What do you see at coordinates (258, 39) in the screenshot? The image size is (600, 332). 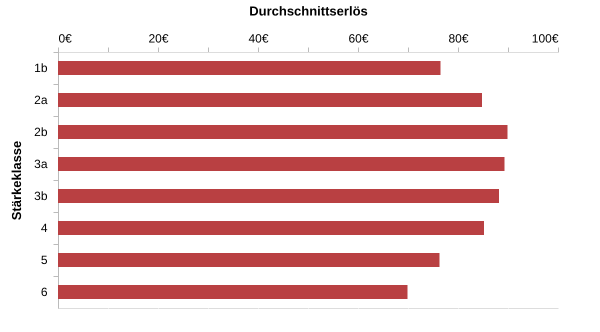 I see `x-tick-label: 40€` at bounding box center [258, 39].